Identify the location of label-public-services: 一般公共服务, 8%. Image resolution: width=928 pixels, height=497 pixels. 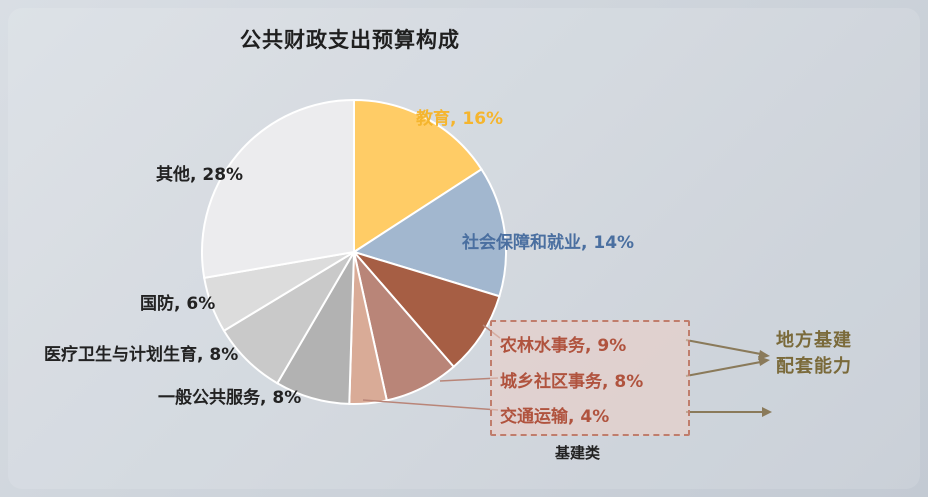
(230, 398).